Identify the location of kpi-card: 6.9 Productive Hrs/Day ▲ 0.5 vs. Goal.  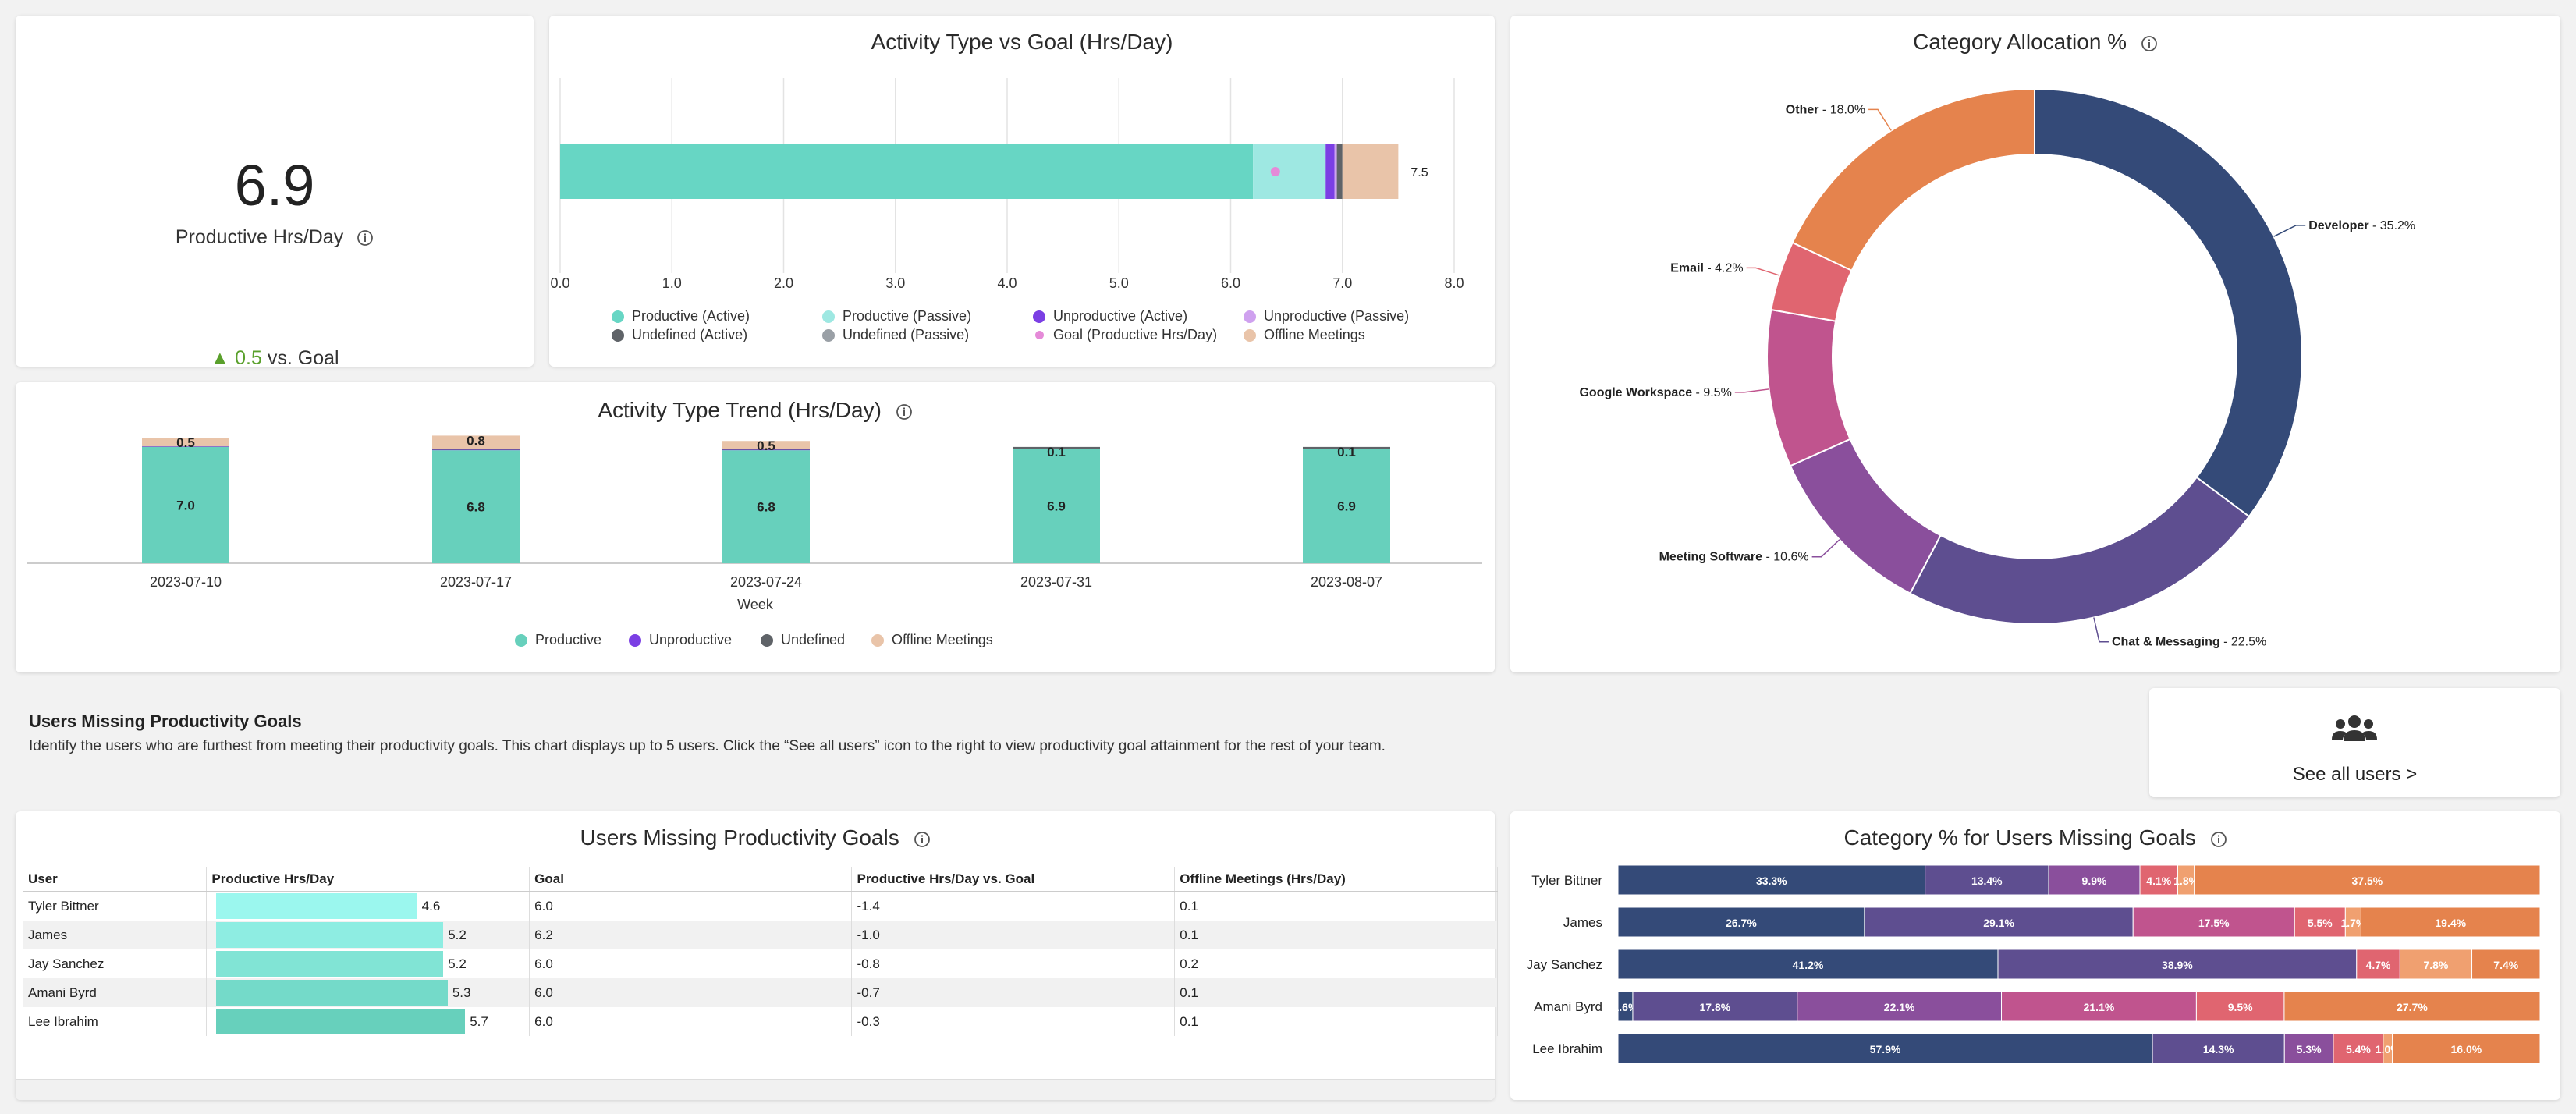
(275, 193).